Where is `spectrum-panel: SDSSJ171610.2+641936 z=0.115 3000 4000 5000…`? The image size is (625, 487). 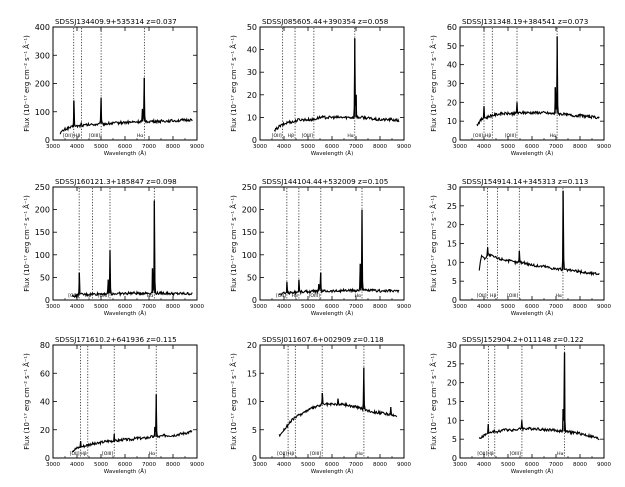
spectrum-panel: SDSSJ171610.2+641936 z=0.115 3000 4000 5000… is located at coordinates (113, 405).